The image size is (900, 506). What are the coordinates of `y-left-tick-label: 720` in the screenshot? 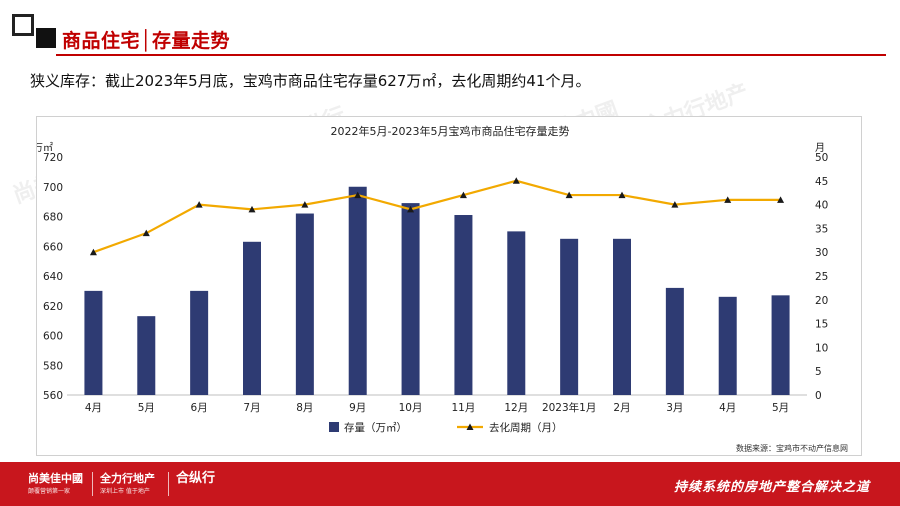 It's located at (53, 158).